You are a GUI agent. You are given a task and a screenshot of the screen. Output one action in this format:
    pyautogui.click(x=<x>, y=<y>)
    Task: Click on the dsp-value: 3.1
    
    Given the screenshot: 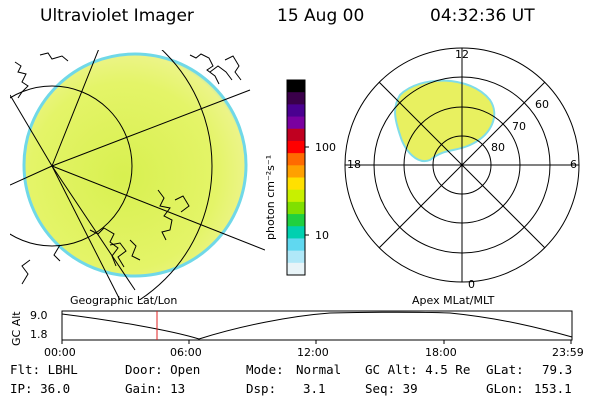 What is the action you would take?
    pyautogui.click(x=314, y=388)
    